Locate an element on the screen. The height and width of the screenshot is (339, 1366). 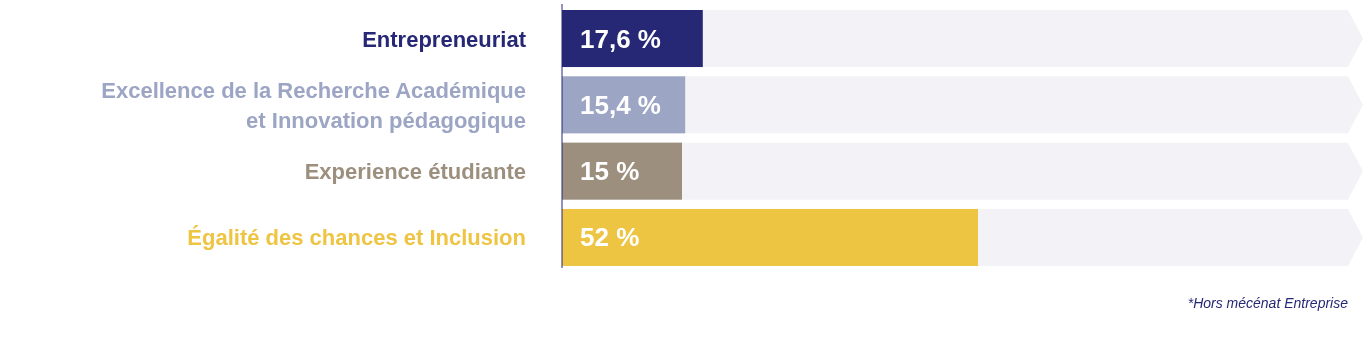
y-tick-label: Experience étudiante is located at coordinates (415, 171).